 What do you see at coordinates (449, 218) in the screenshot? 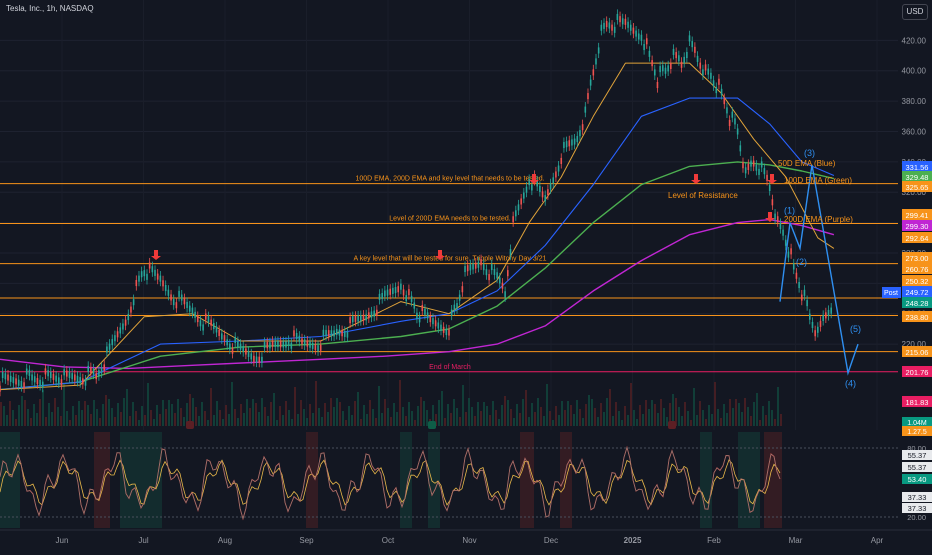
I see `level-label: Level of 200D EMA needs to be tested.` at bounding box center [449, 218].